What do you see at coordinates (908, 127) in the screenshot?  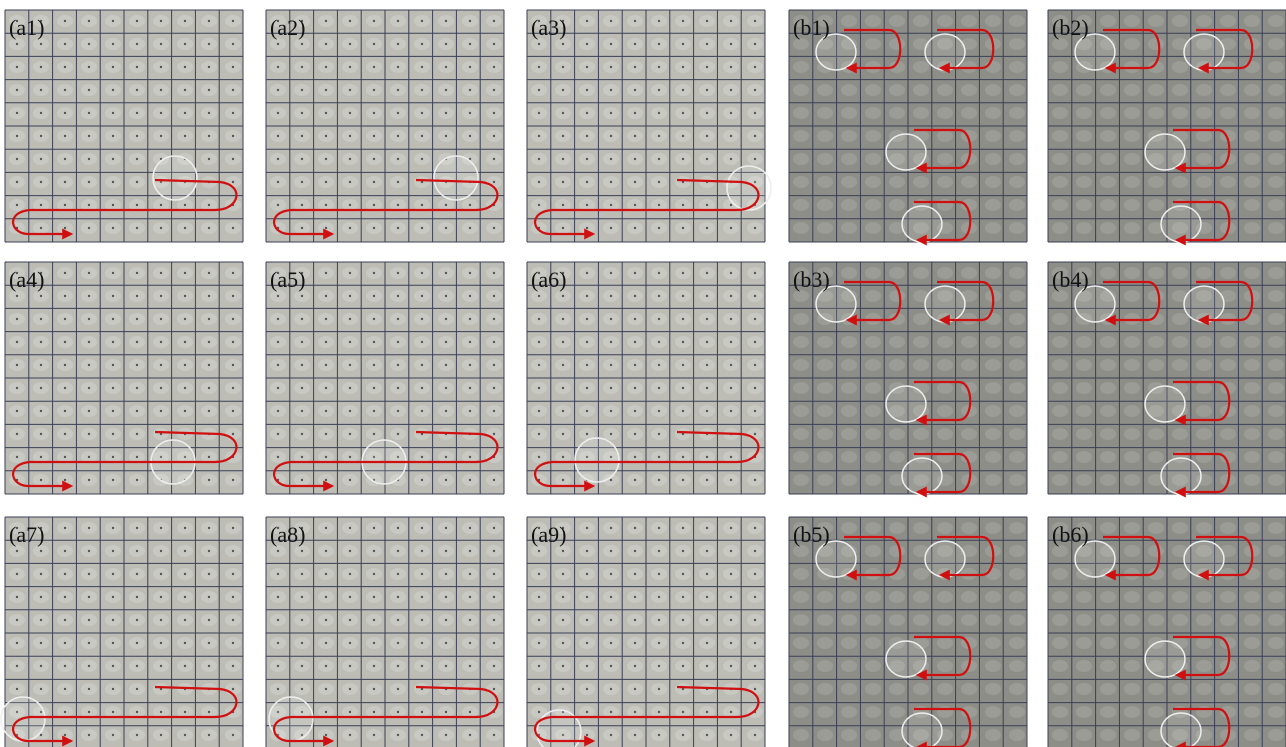 I see `panel: (b1)` at bounding box center [908, 127].